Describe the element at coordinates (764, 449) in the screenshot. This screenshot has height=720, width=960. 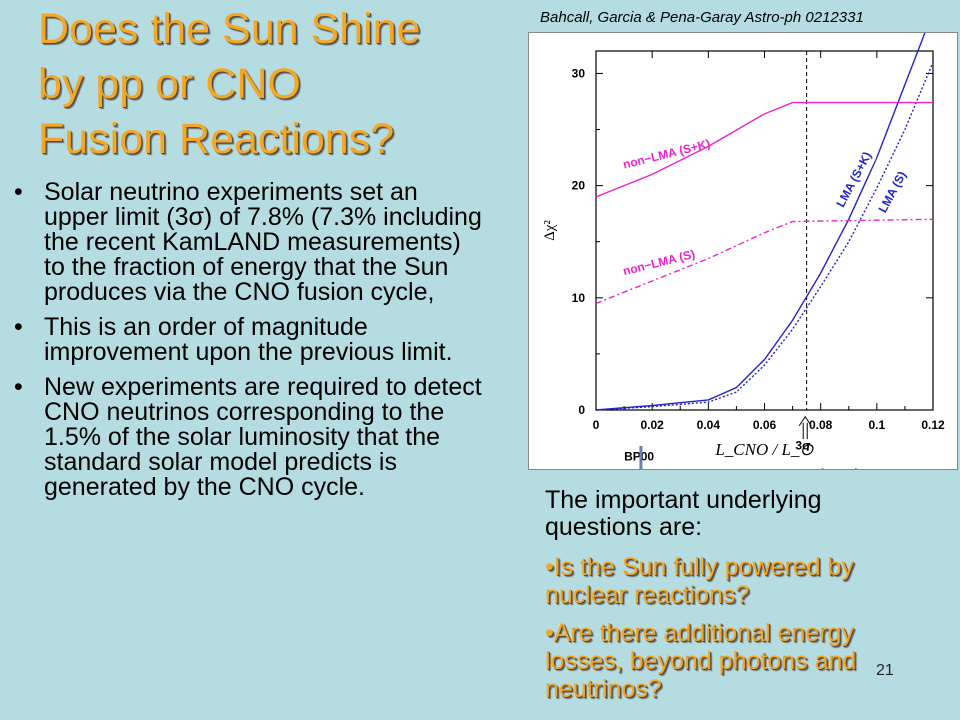
I see `x-axis-label: L_CNO / L_⊙` at that location.